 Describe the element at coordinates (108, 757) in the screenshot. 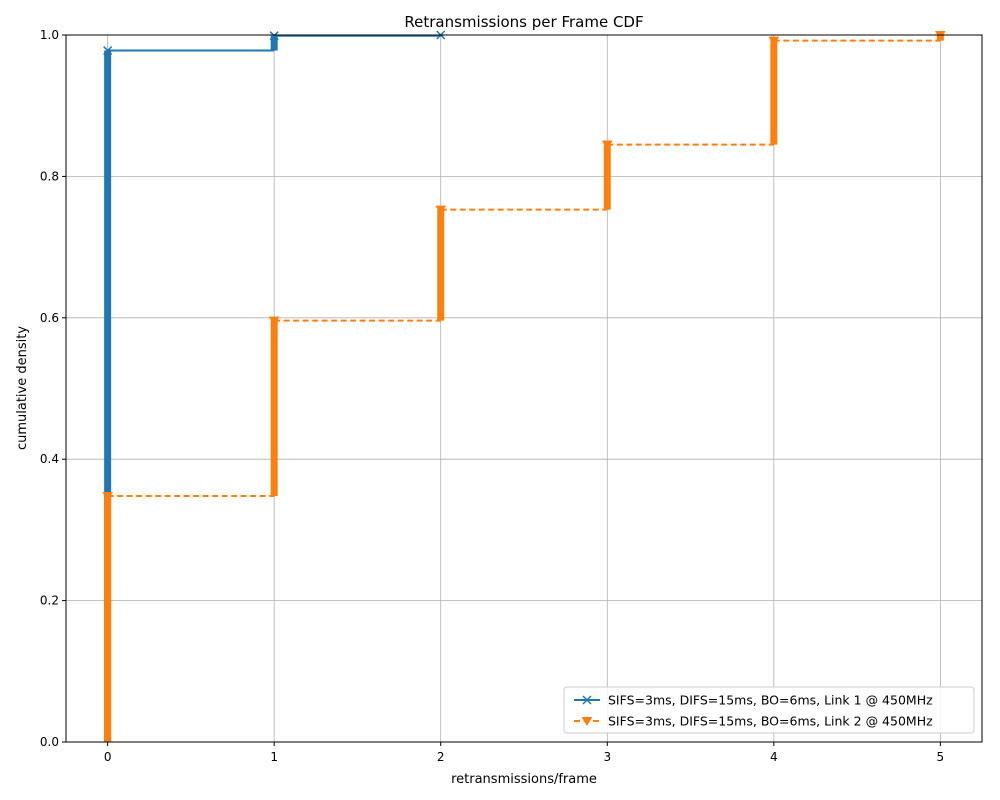

I see `x-tick-label: 0` at that location.